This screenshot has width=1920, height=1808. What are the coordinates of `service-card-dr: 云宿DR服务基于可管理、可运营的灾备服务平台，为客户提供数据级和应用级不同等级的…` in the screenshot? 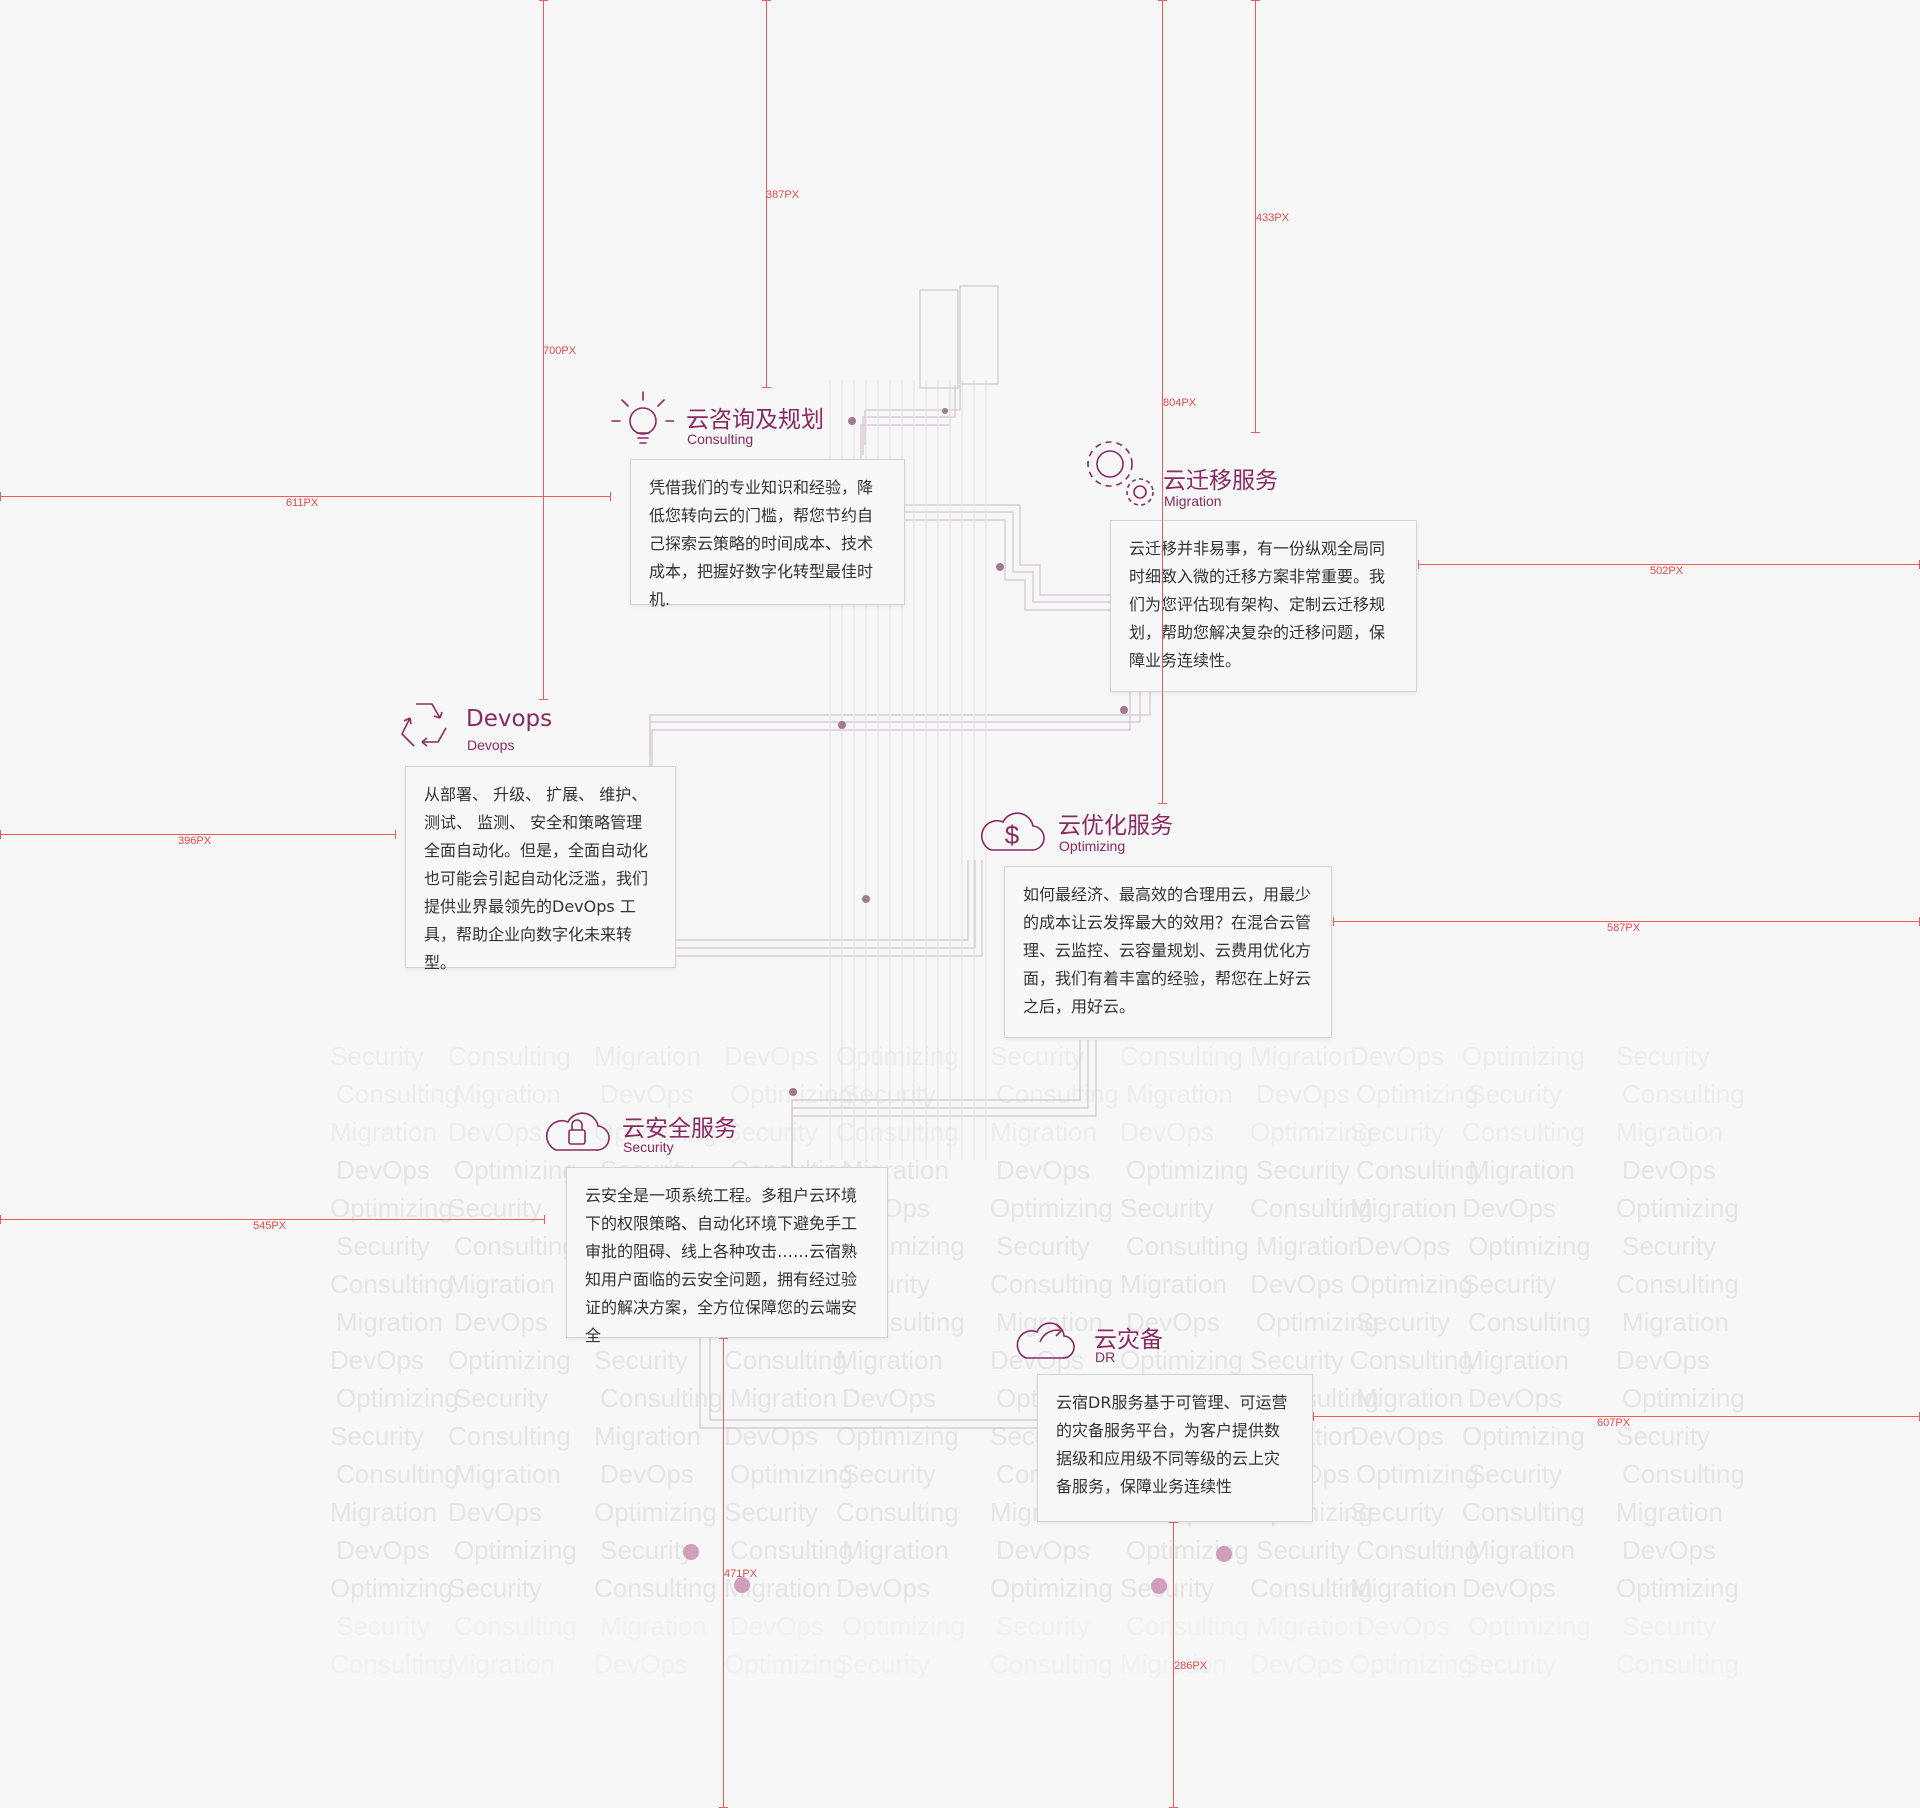 It's located at (1175, 1448).